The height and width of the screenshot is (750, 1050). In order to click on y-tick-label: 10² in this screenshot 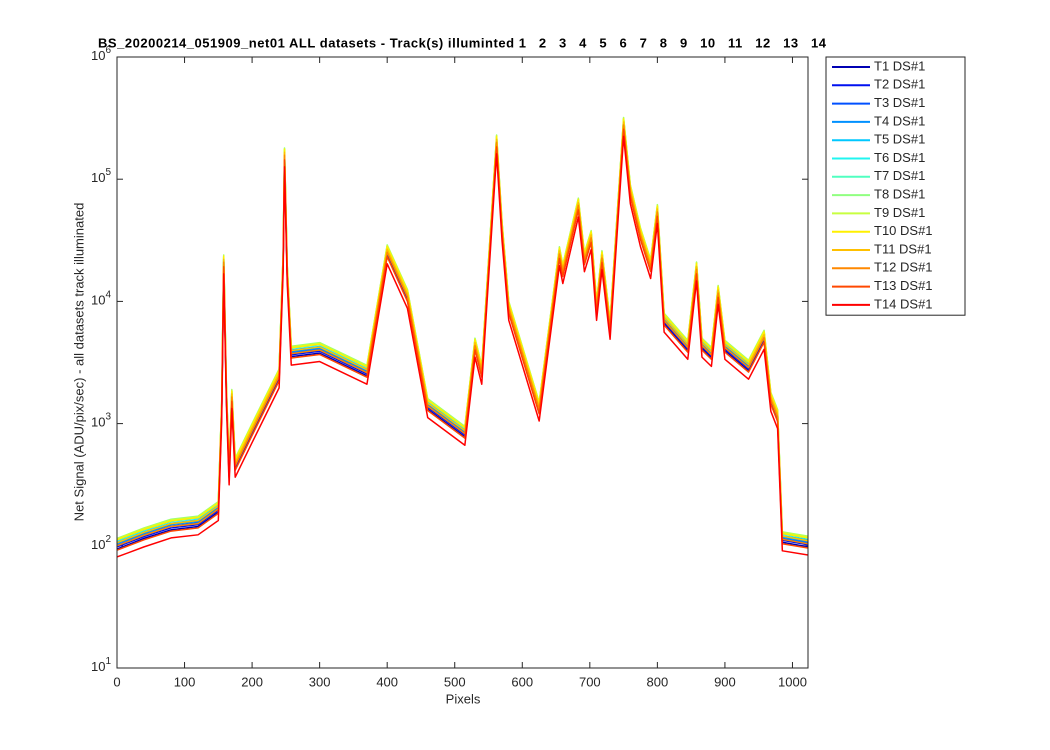, I will do `click(101, 542)`.